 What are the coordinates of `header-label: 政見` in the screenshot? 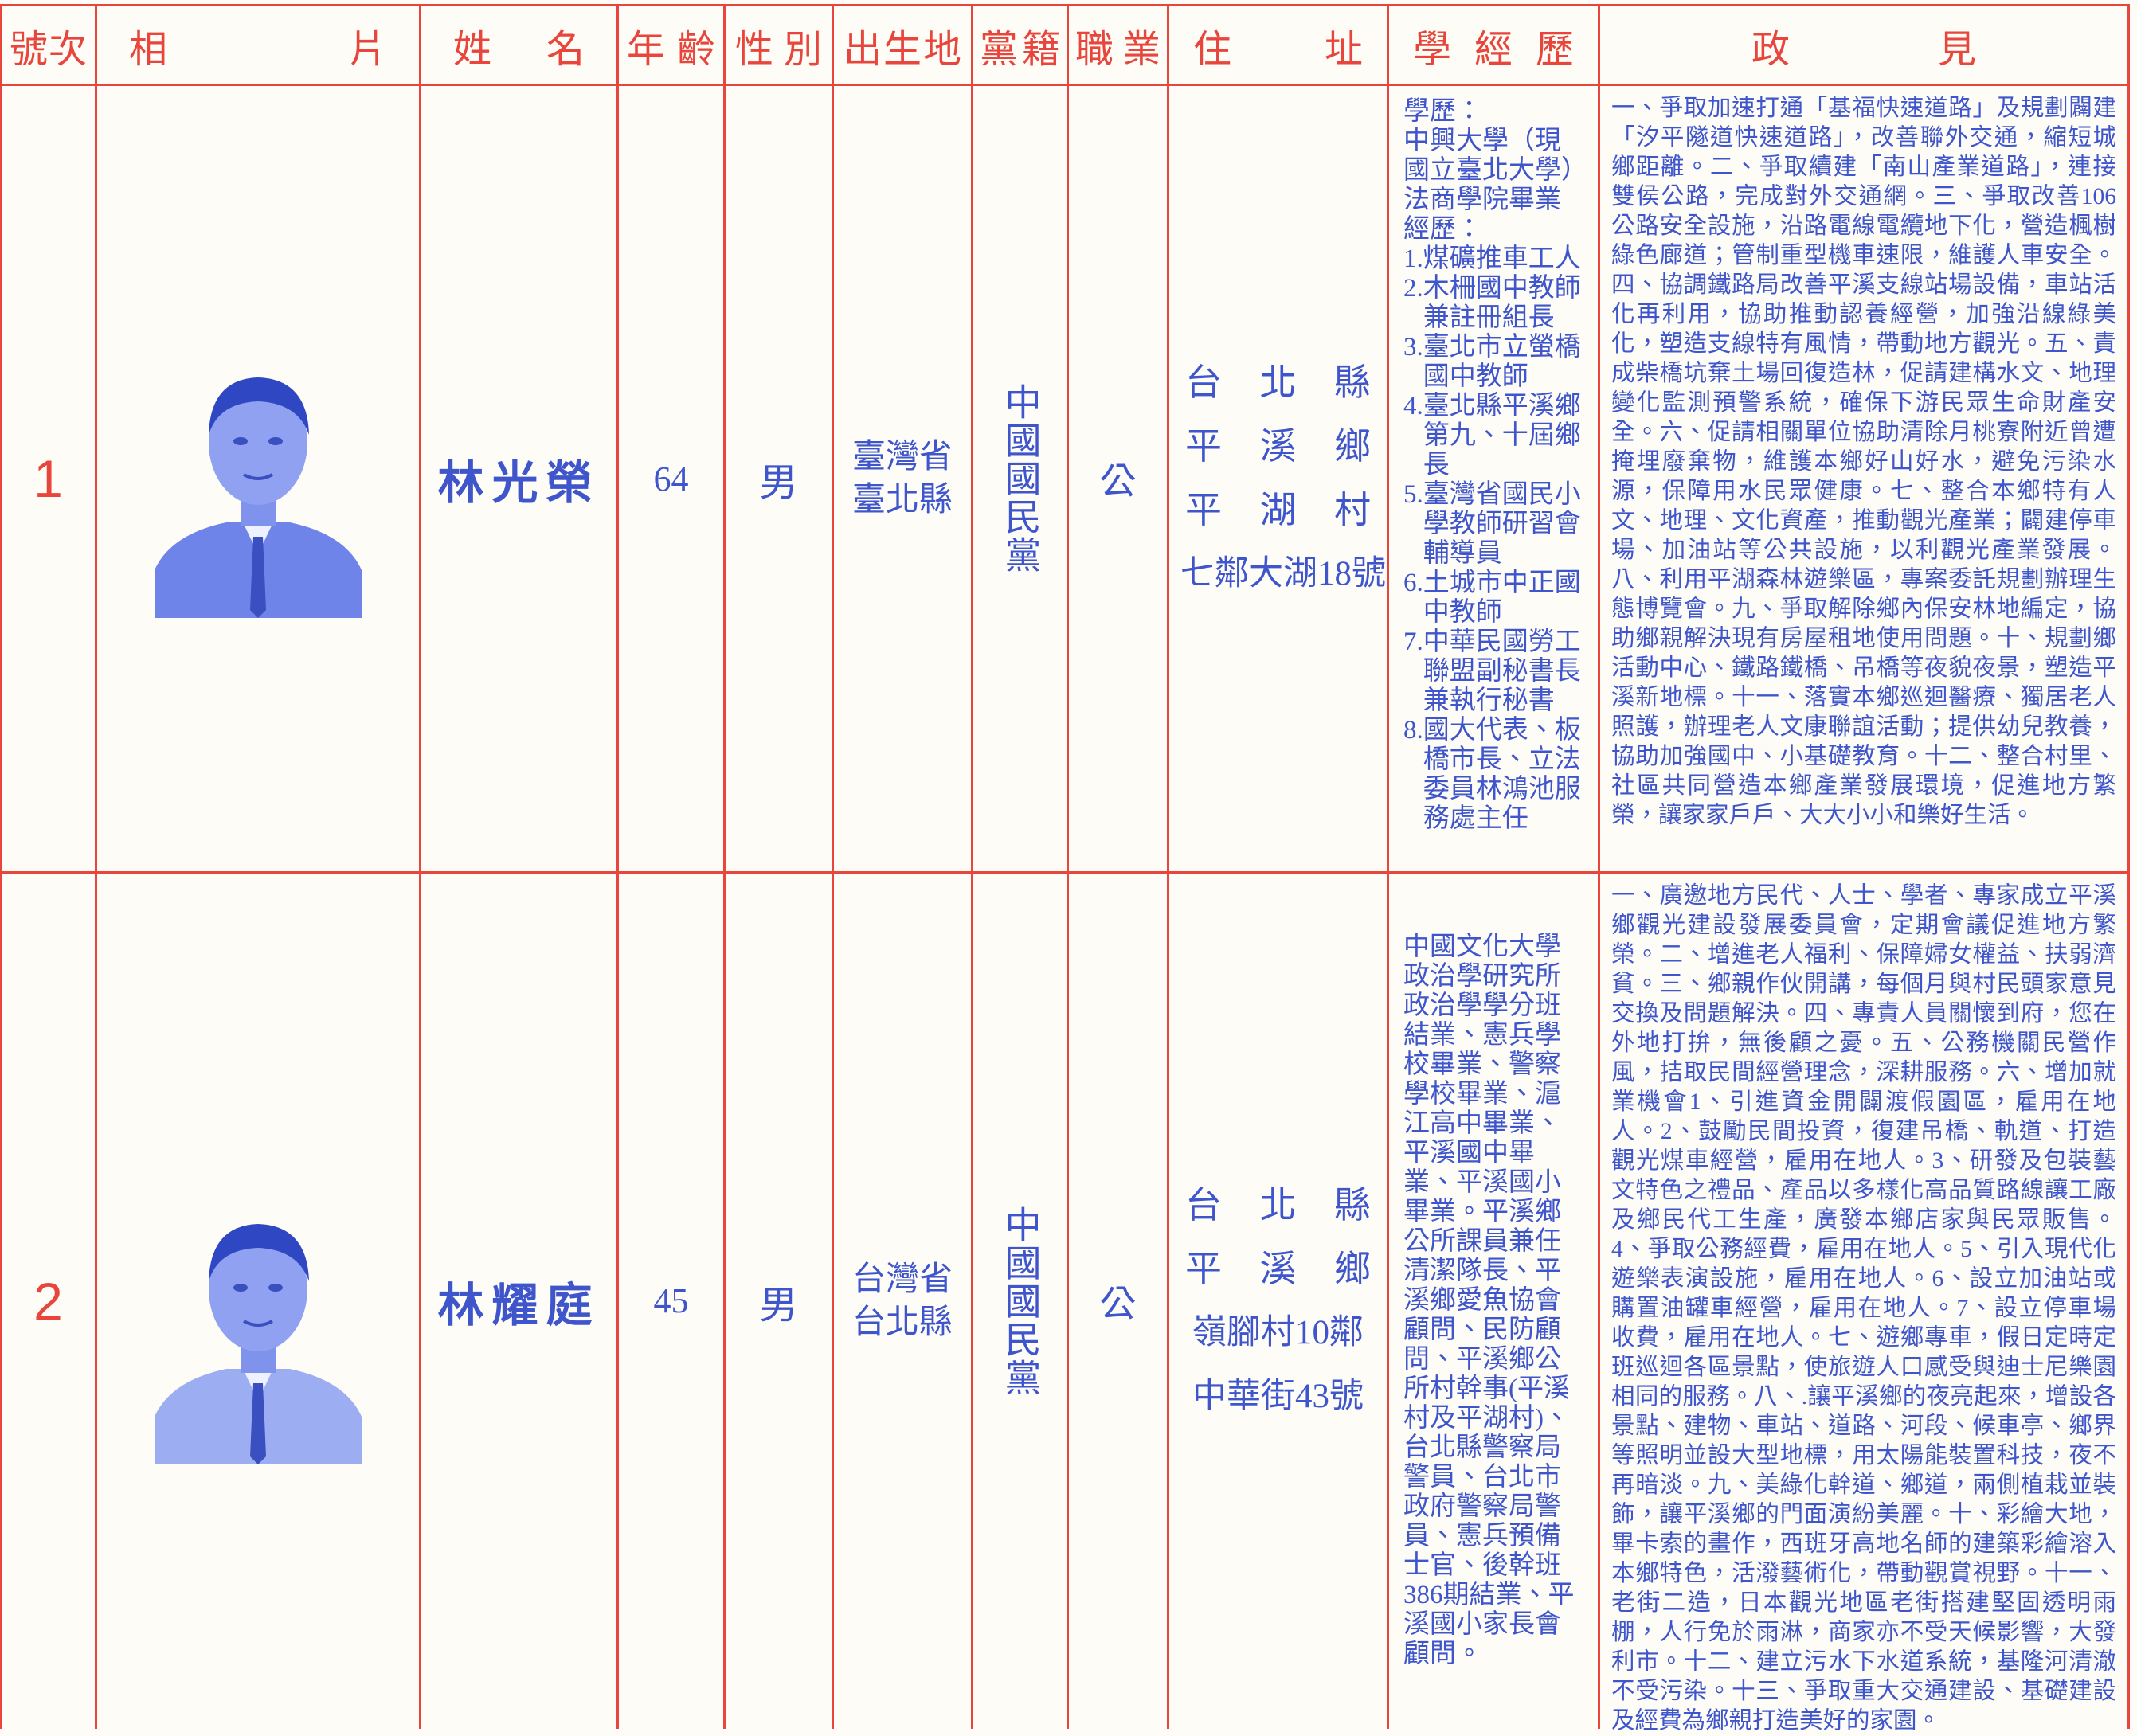 It's located at (1864, 50).